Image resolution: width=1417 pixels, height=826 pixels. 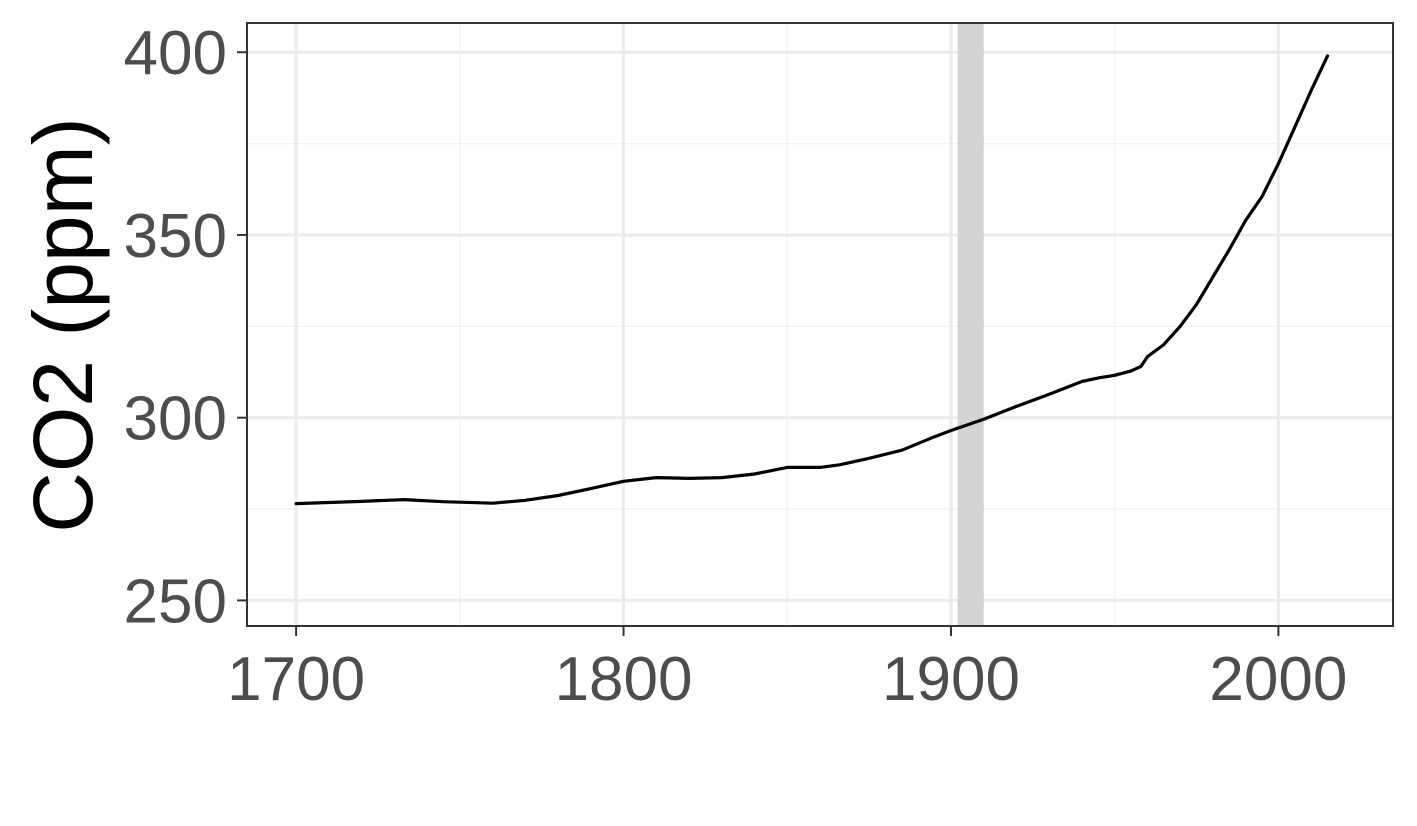 I want to click on highlight-band, so click(x=970, y=324).